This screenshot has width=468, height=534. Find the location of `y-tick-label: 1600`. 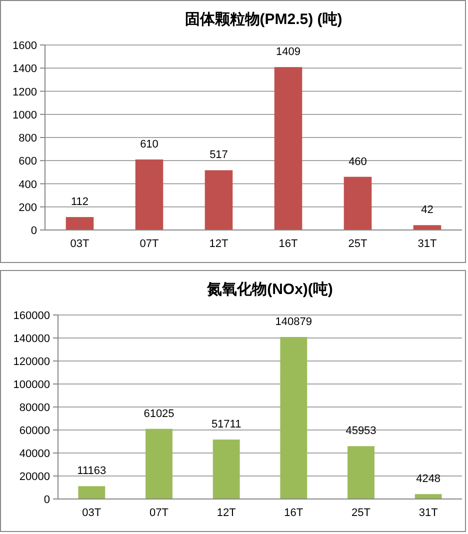

y-tick-label: 1600 is located at coordinates (24, 46).